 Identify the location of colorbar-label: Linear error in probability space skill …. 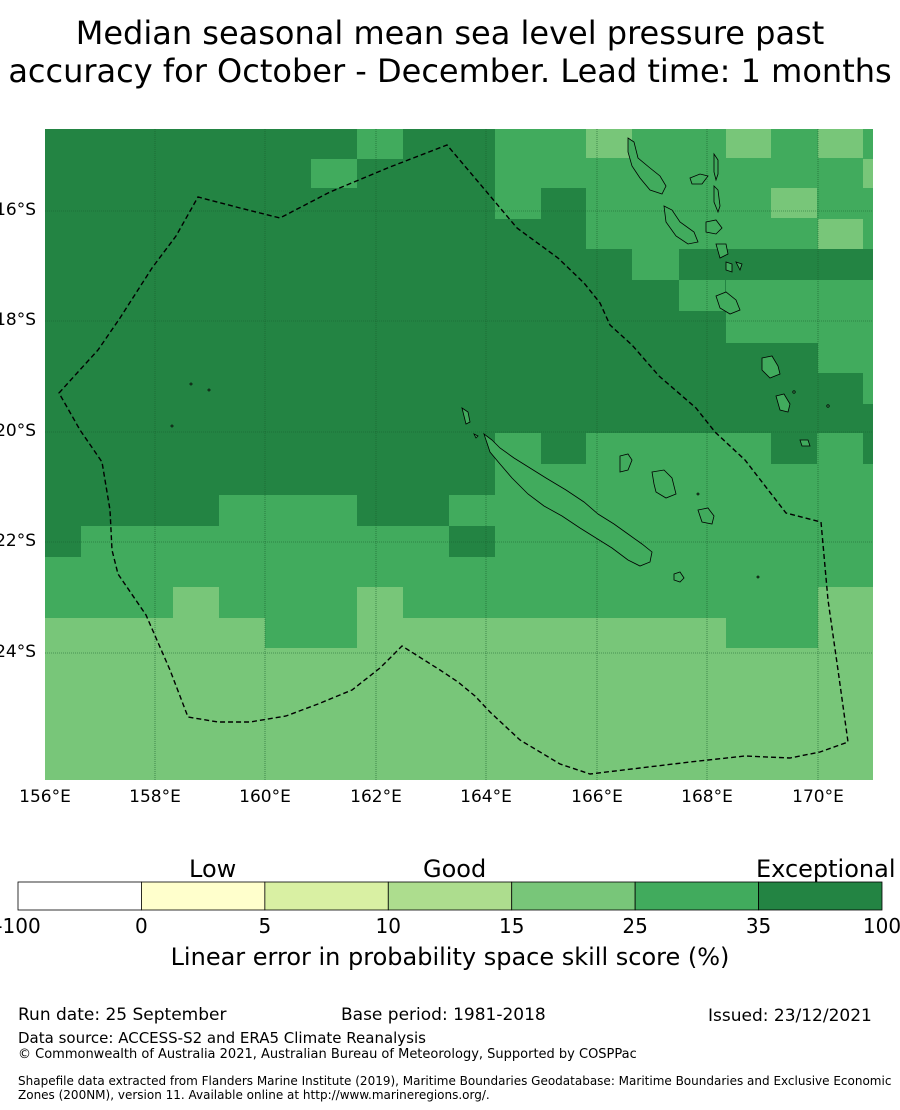
(450, 957).